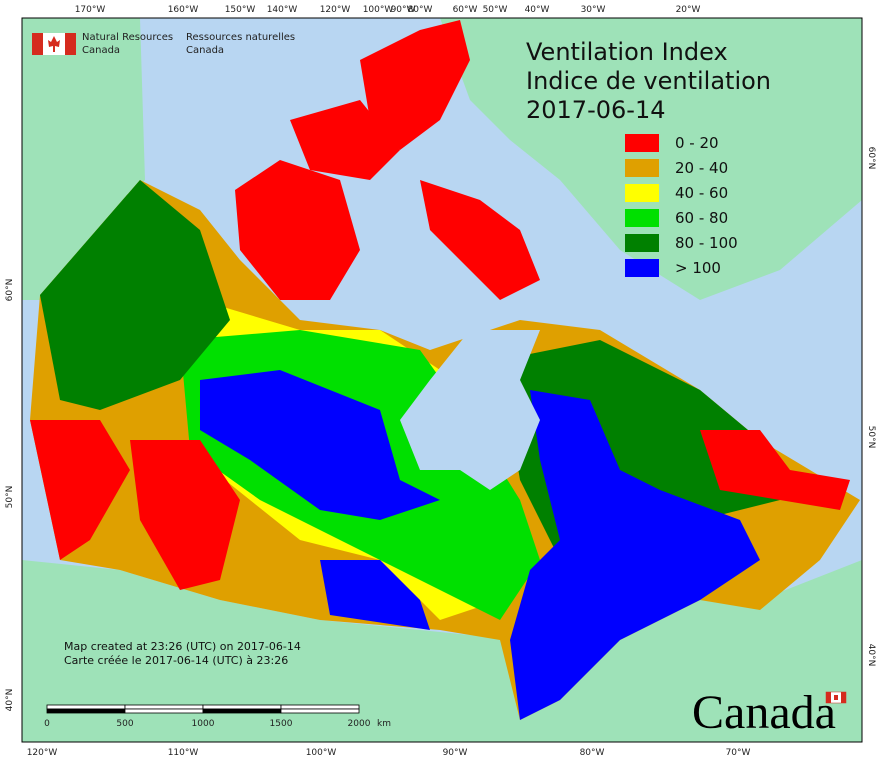 Image resolution: width=880 pixels, height=760 pixels. I want to click on zone-blue-east, so click(635, 555).